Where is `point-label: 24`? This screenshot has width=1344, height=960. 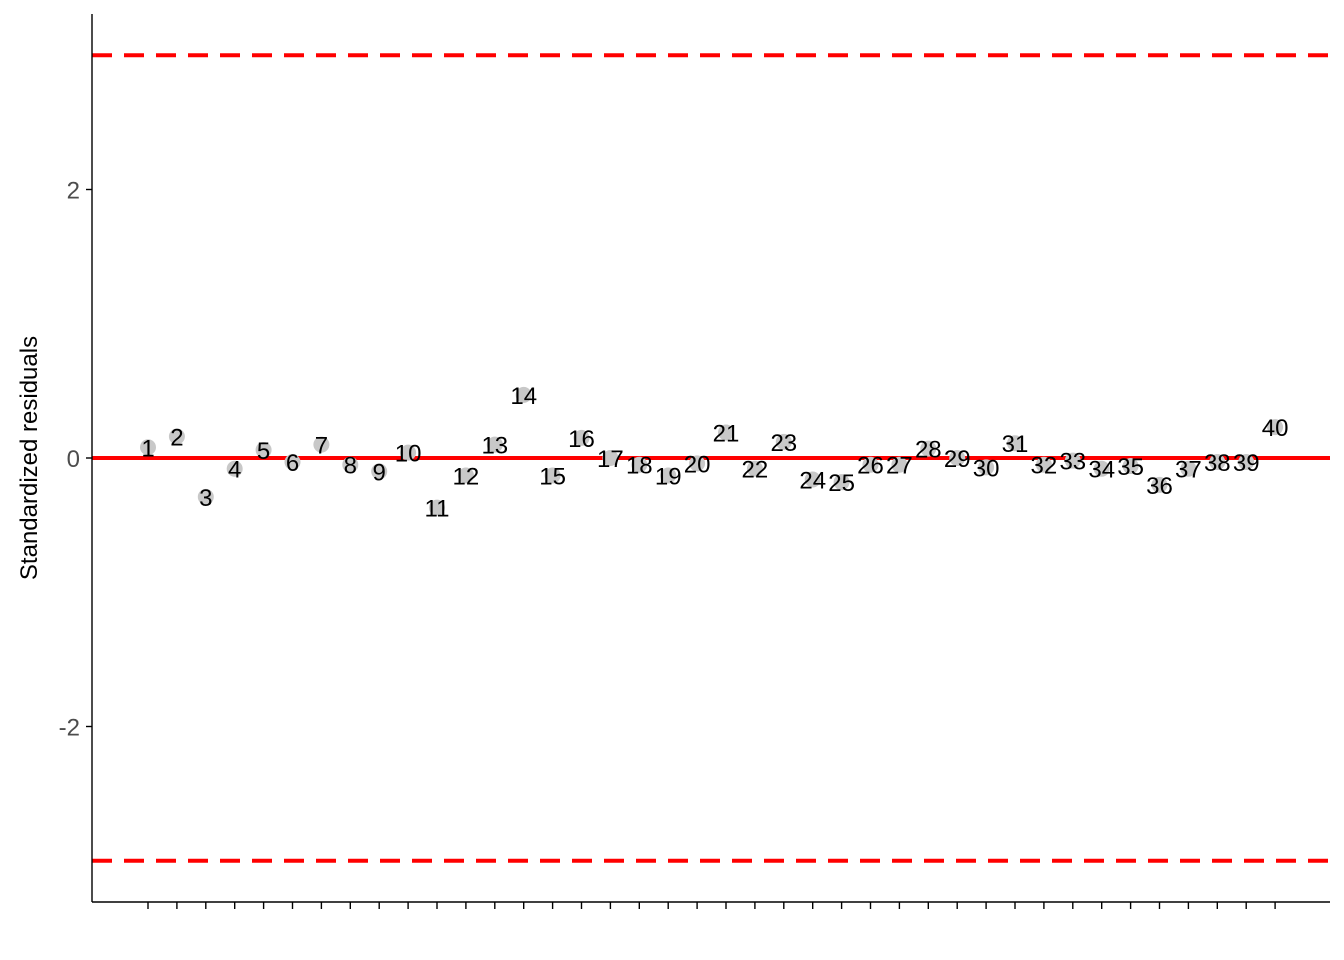 point-label: 24 is located at coordinates (812, 480).